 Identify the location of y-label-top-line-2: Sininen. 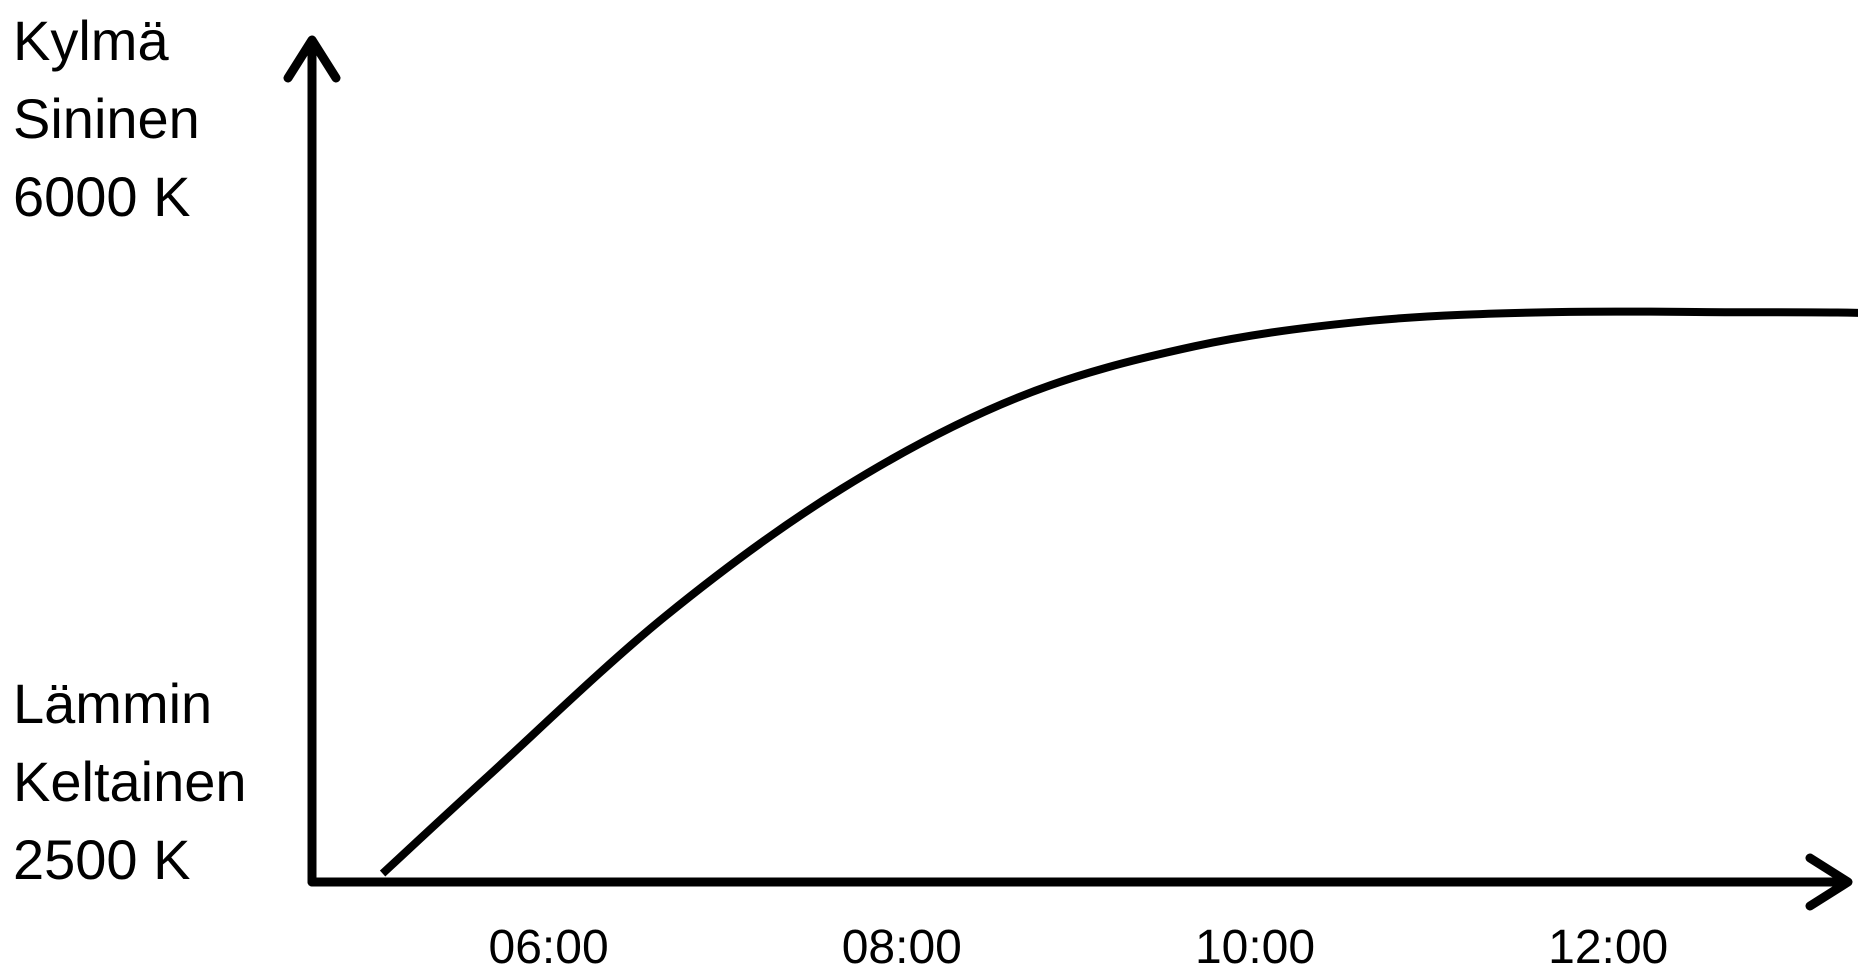
(106, 118).